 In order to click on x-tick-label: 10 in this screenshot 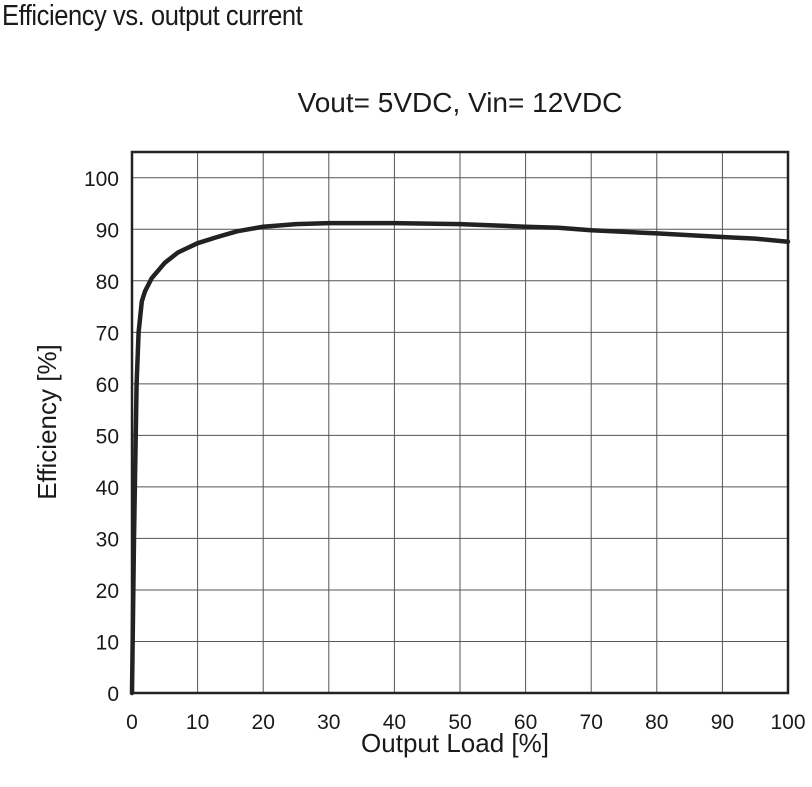, I will do `click(197, 722)`.